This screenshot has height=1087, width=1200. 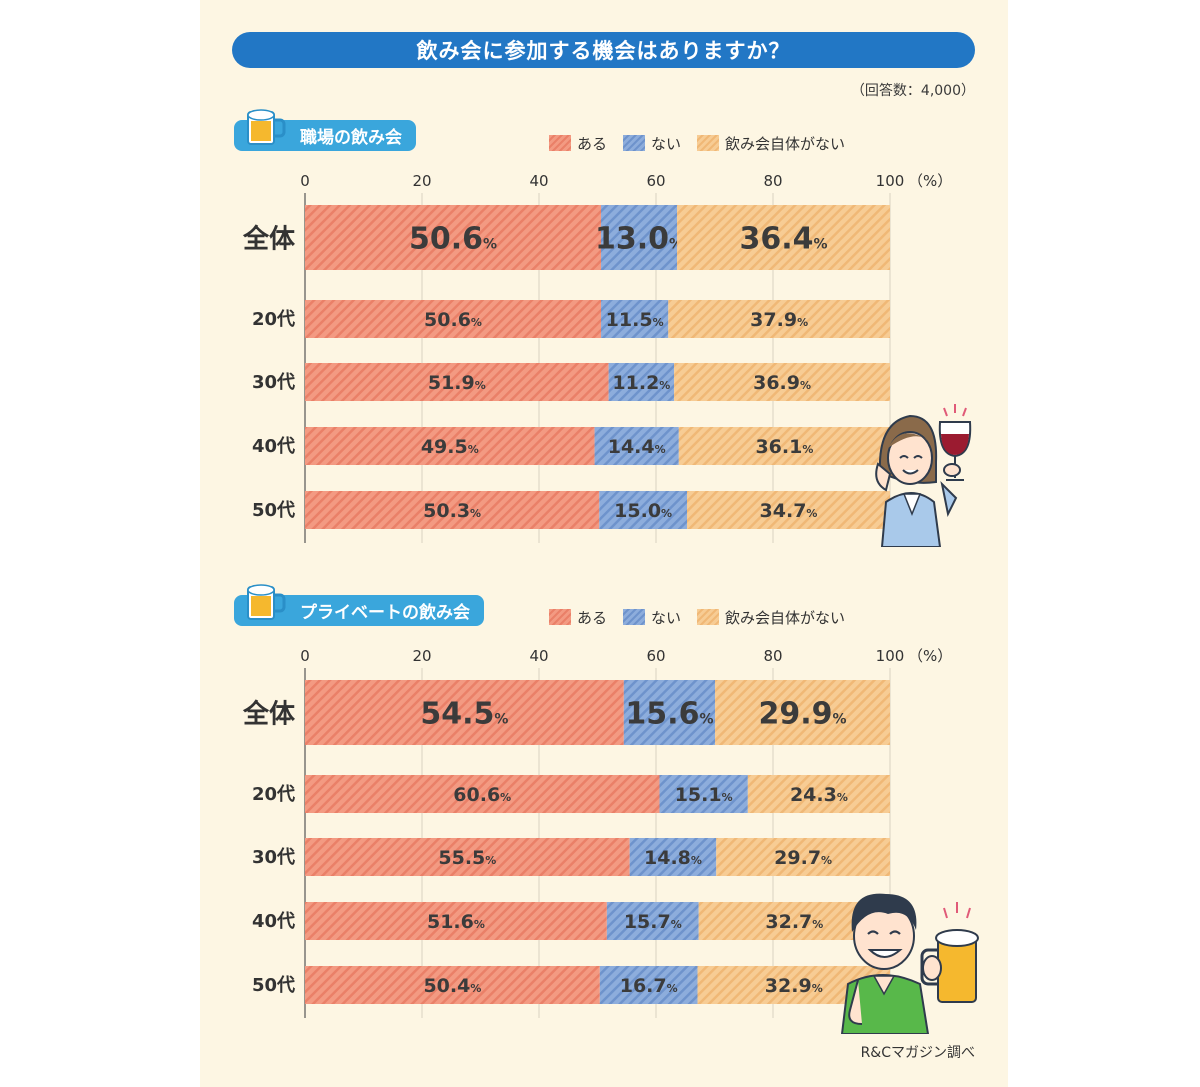 What do you see at coordinates (794, 986) in the screenshot?
I see `data-label: 32.9%` at bounding box center [794, 986].